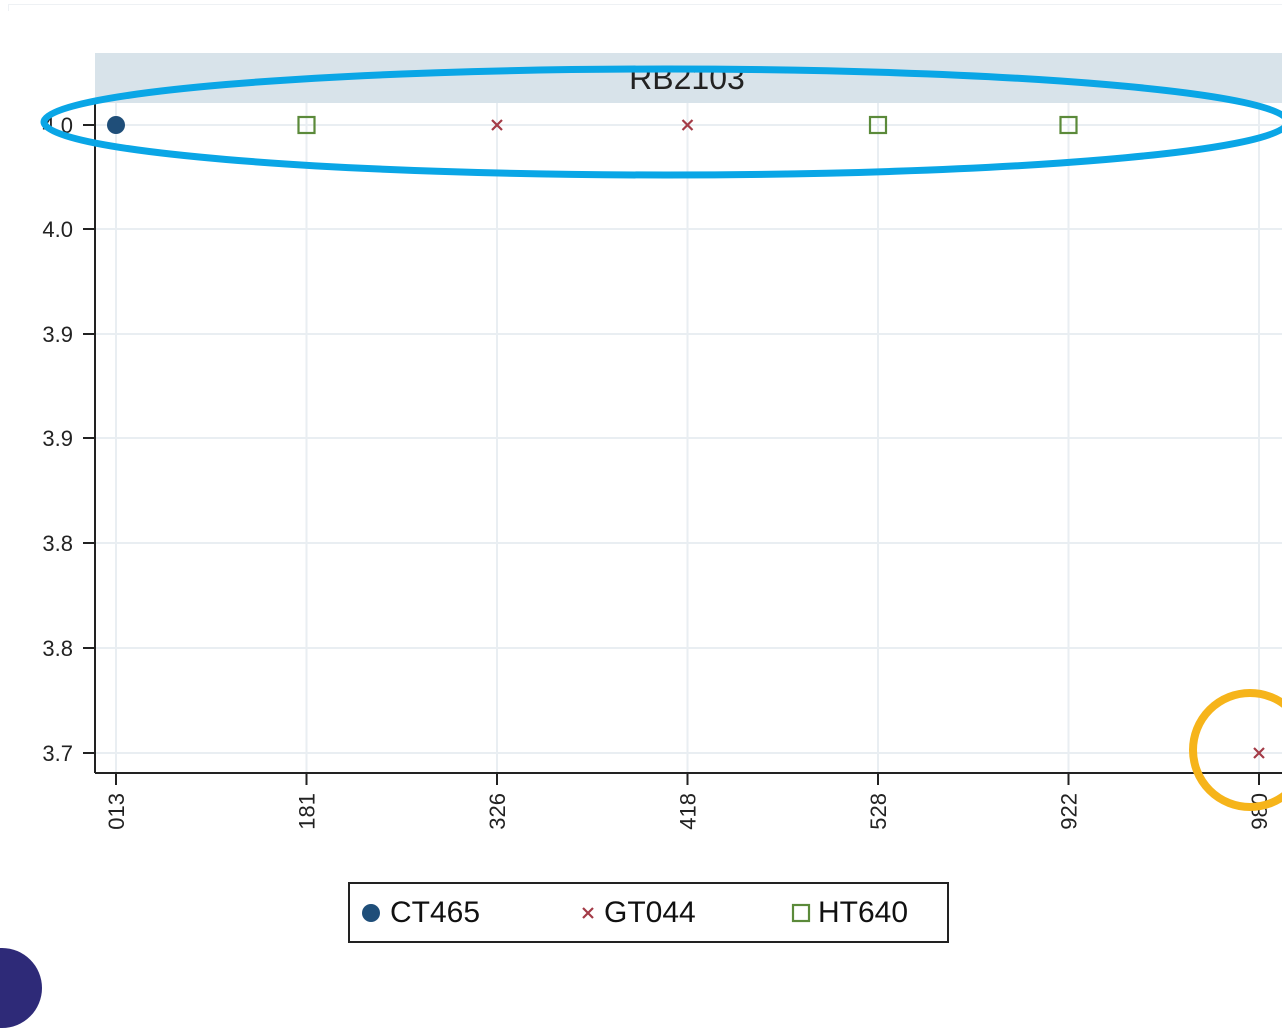 The image size is (1282, 1028). What do you see at coordinates (371, 912) in the screenshot?
I see `legend-marker-circle-icon` at bounding box center [371, 912].